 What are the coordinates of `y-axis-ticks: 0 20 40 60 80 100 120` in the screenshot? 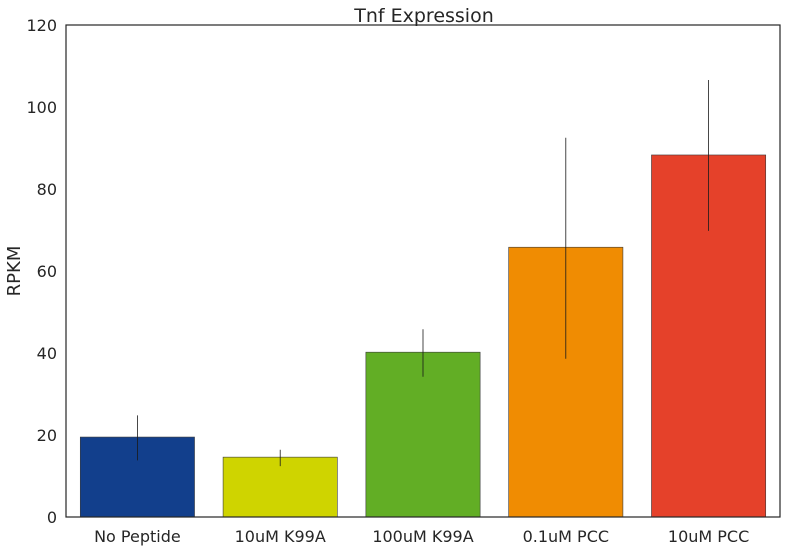 It's located at (41, 271).